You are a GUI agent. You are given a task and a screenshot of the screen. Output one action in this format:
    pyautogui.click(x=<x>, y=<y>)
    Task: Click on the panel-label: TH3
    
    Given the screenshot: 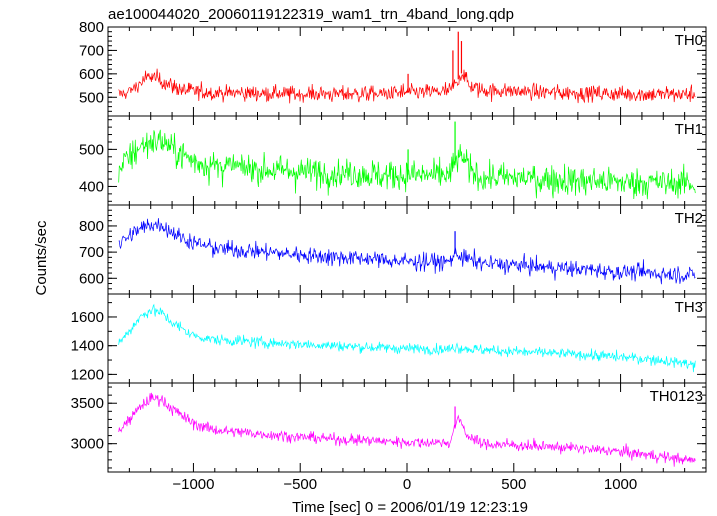 What is the action you would take?
    pyautogui.click(x=689, y=307)
    